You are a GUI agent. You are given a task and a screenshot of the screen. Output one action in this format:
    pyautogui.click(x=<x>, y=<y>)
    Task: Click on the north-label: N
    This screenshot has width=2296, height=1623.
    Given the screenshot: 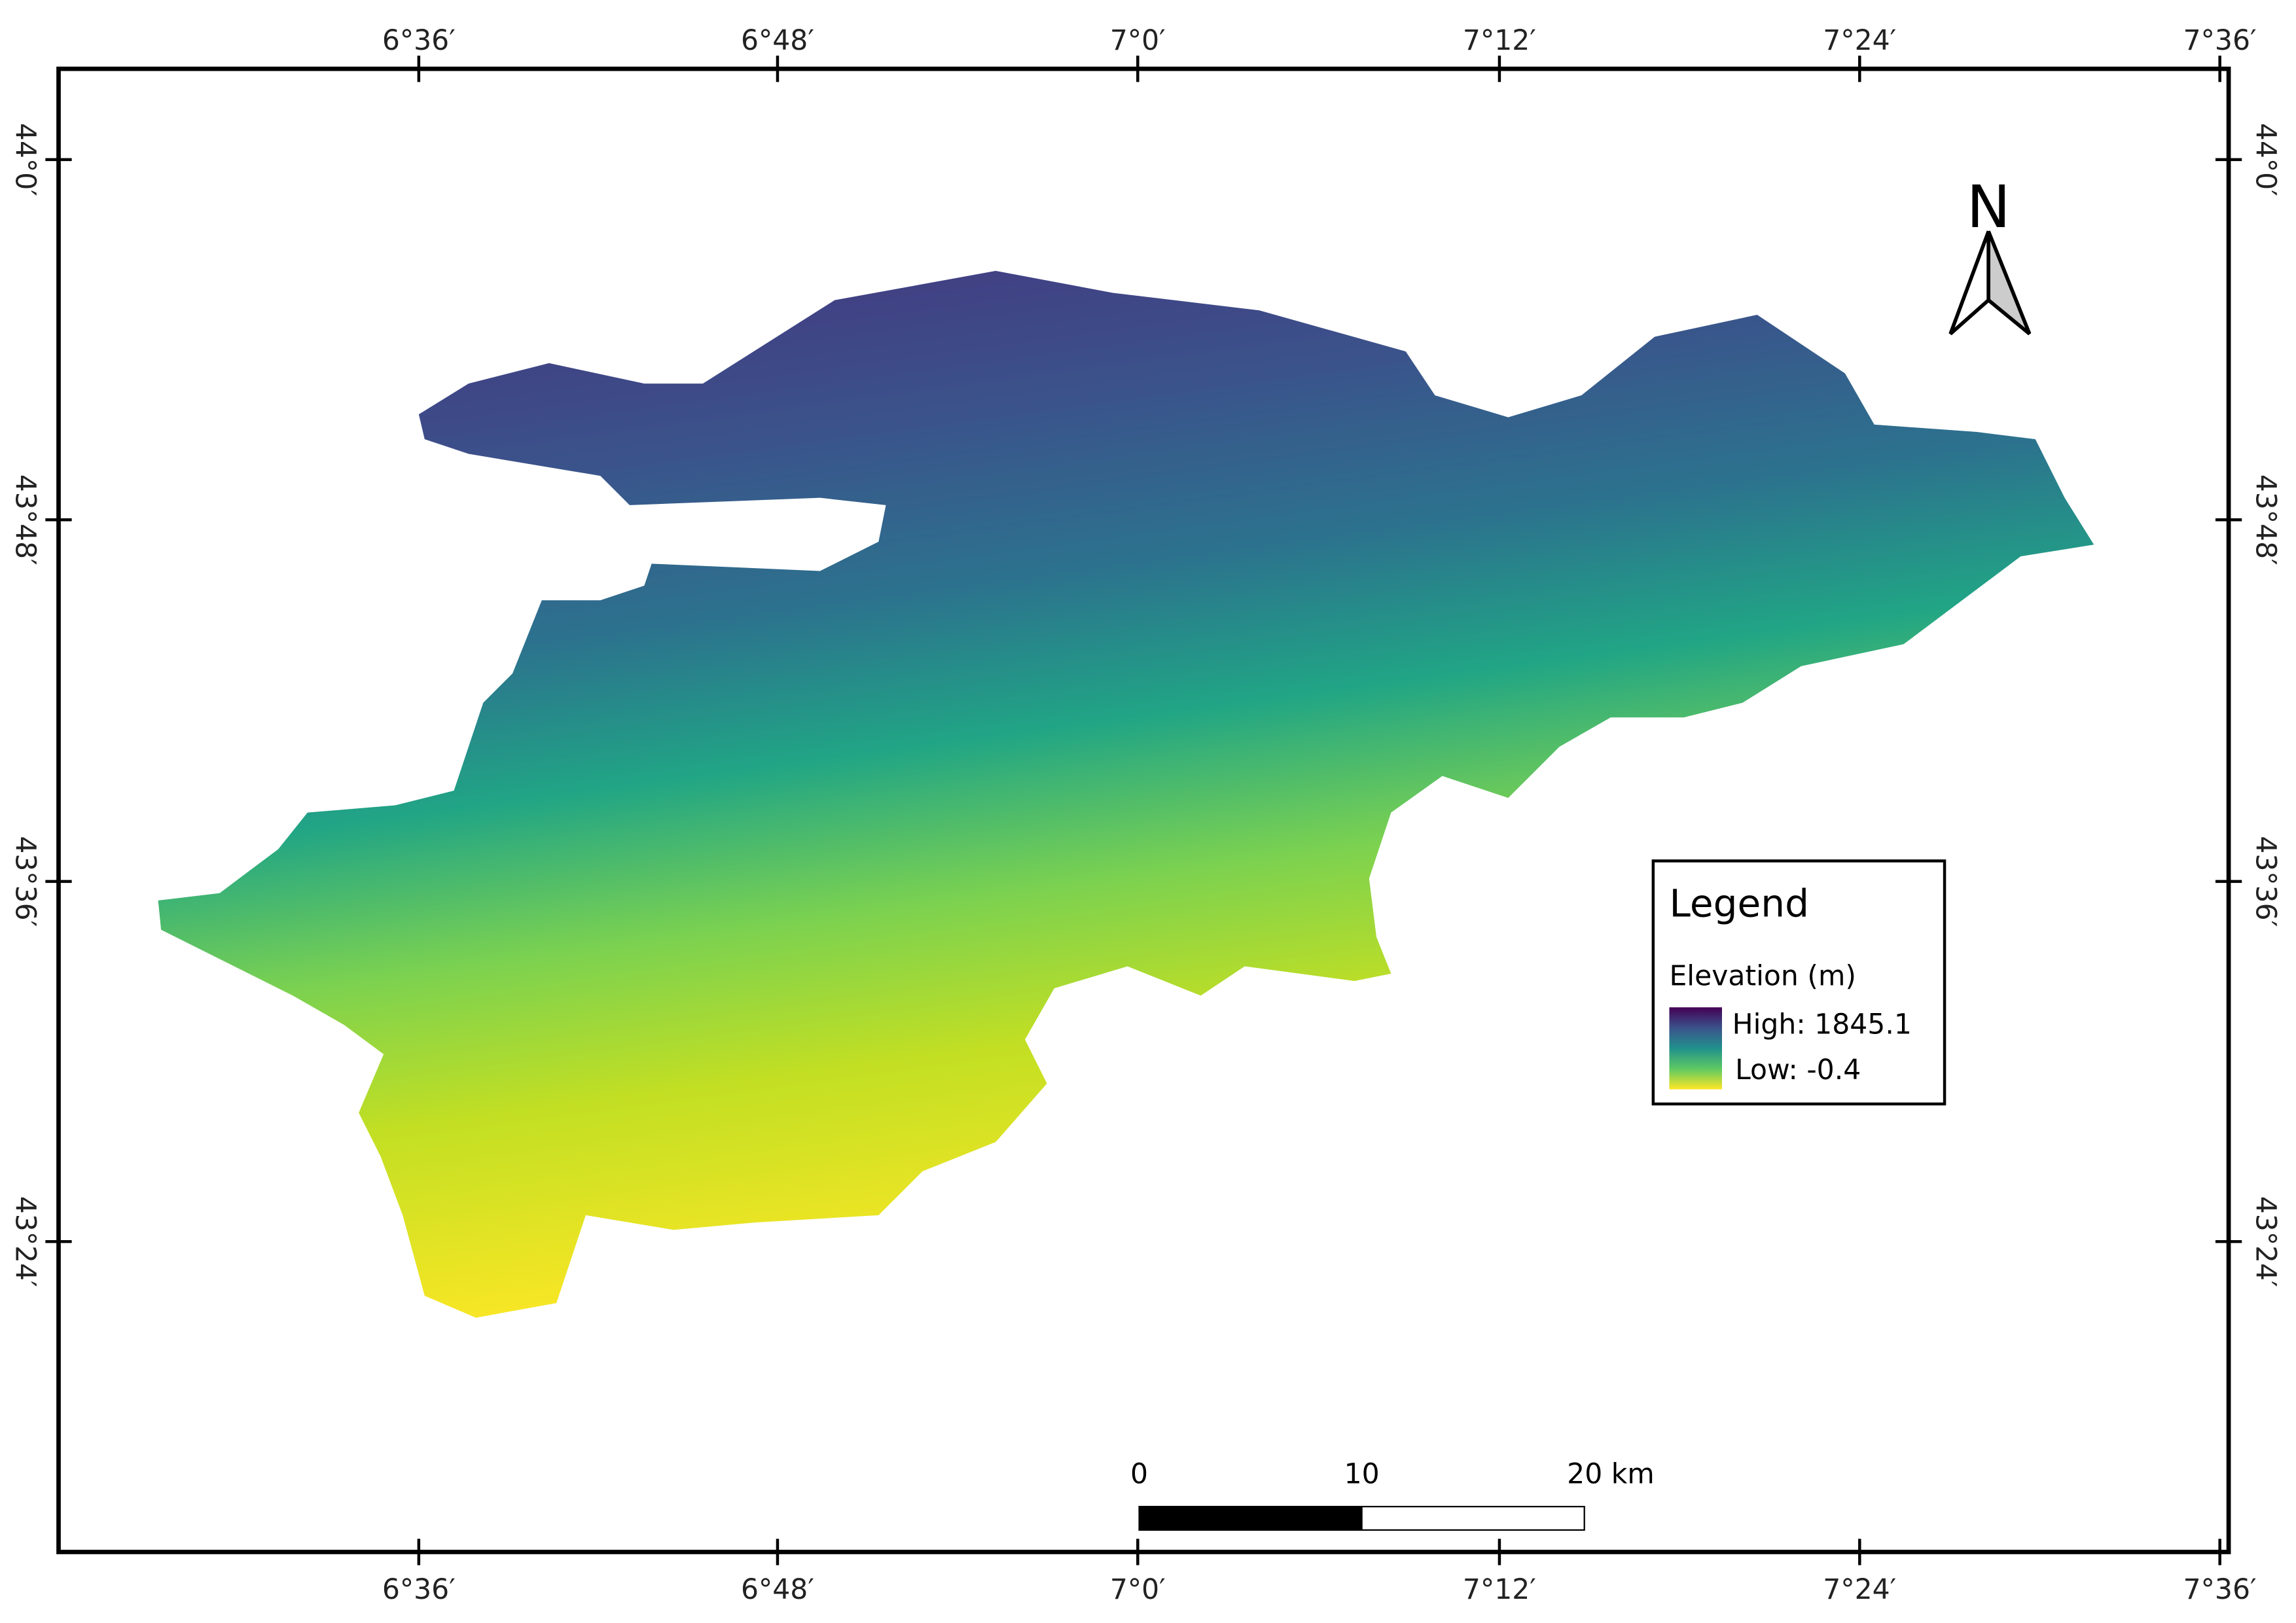 What is the action you would take?
    pyautogui.click(x=1989, y=207)
    